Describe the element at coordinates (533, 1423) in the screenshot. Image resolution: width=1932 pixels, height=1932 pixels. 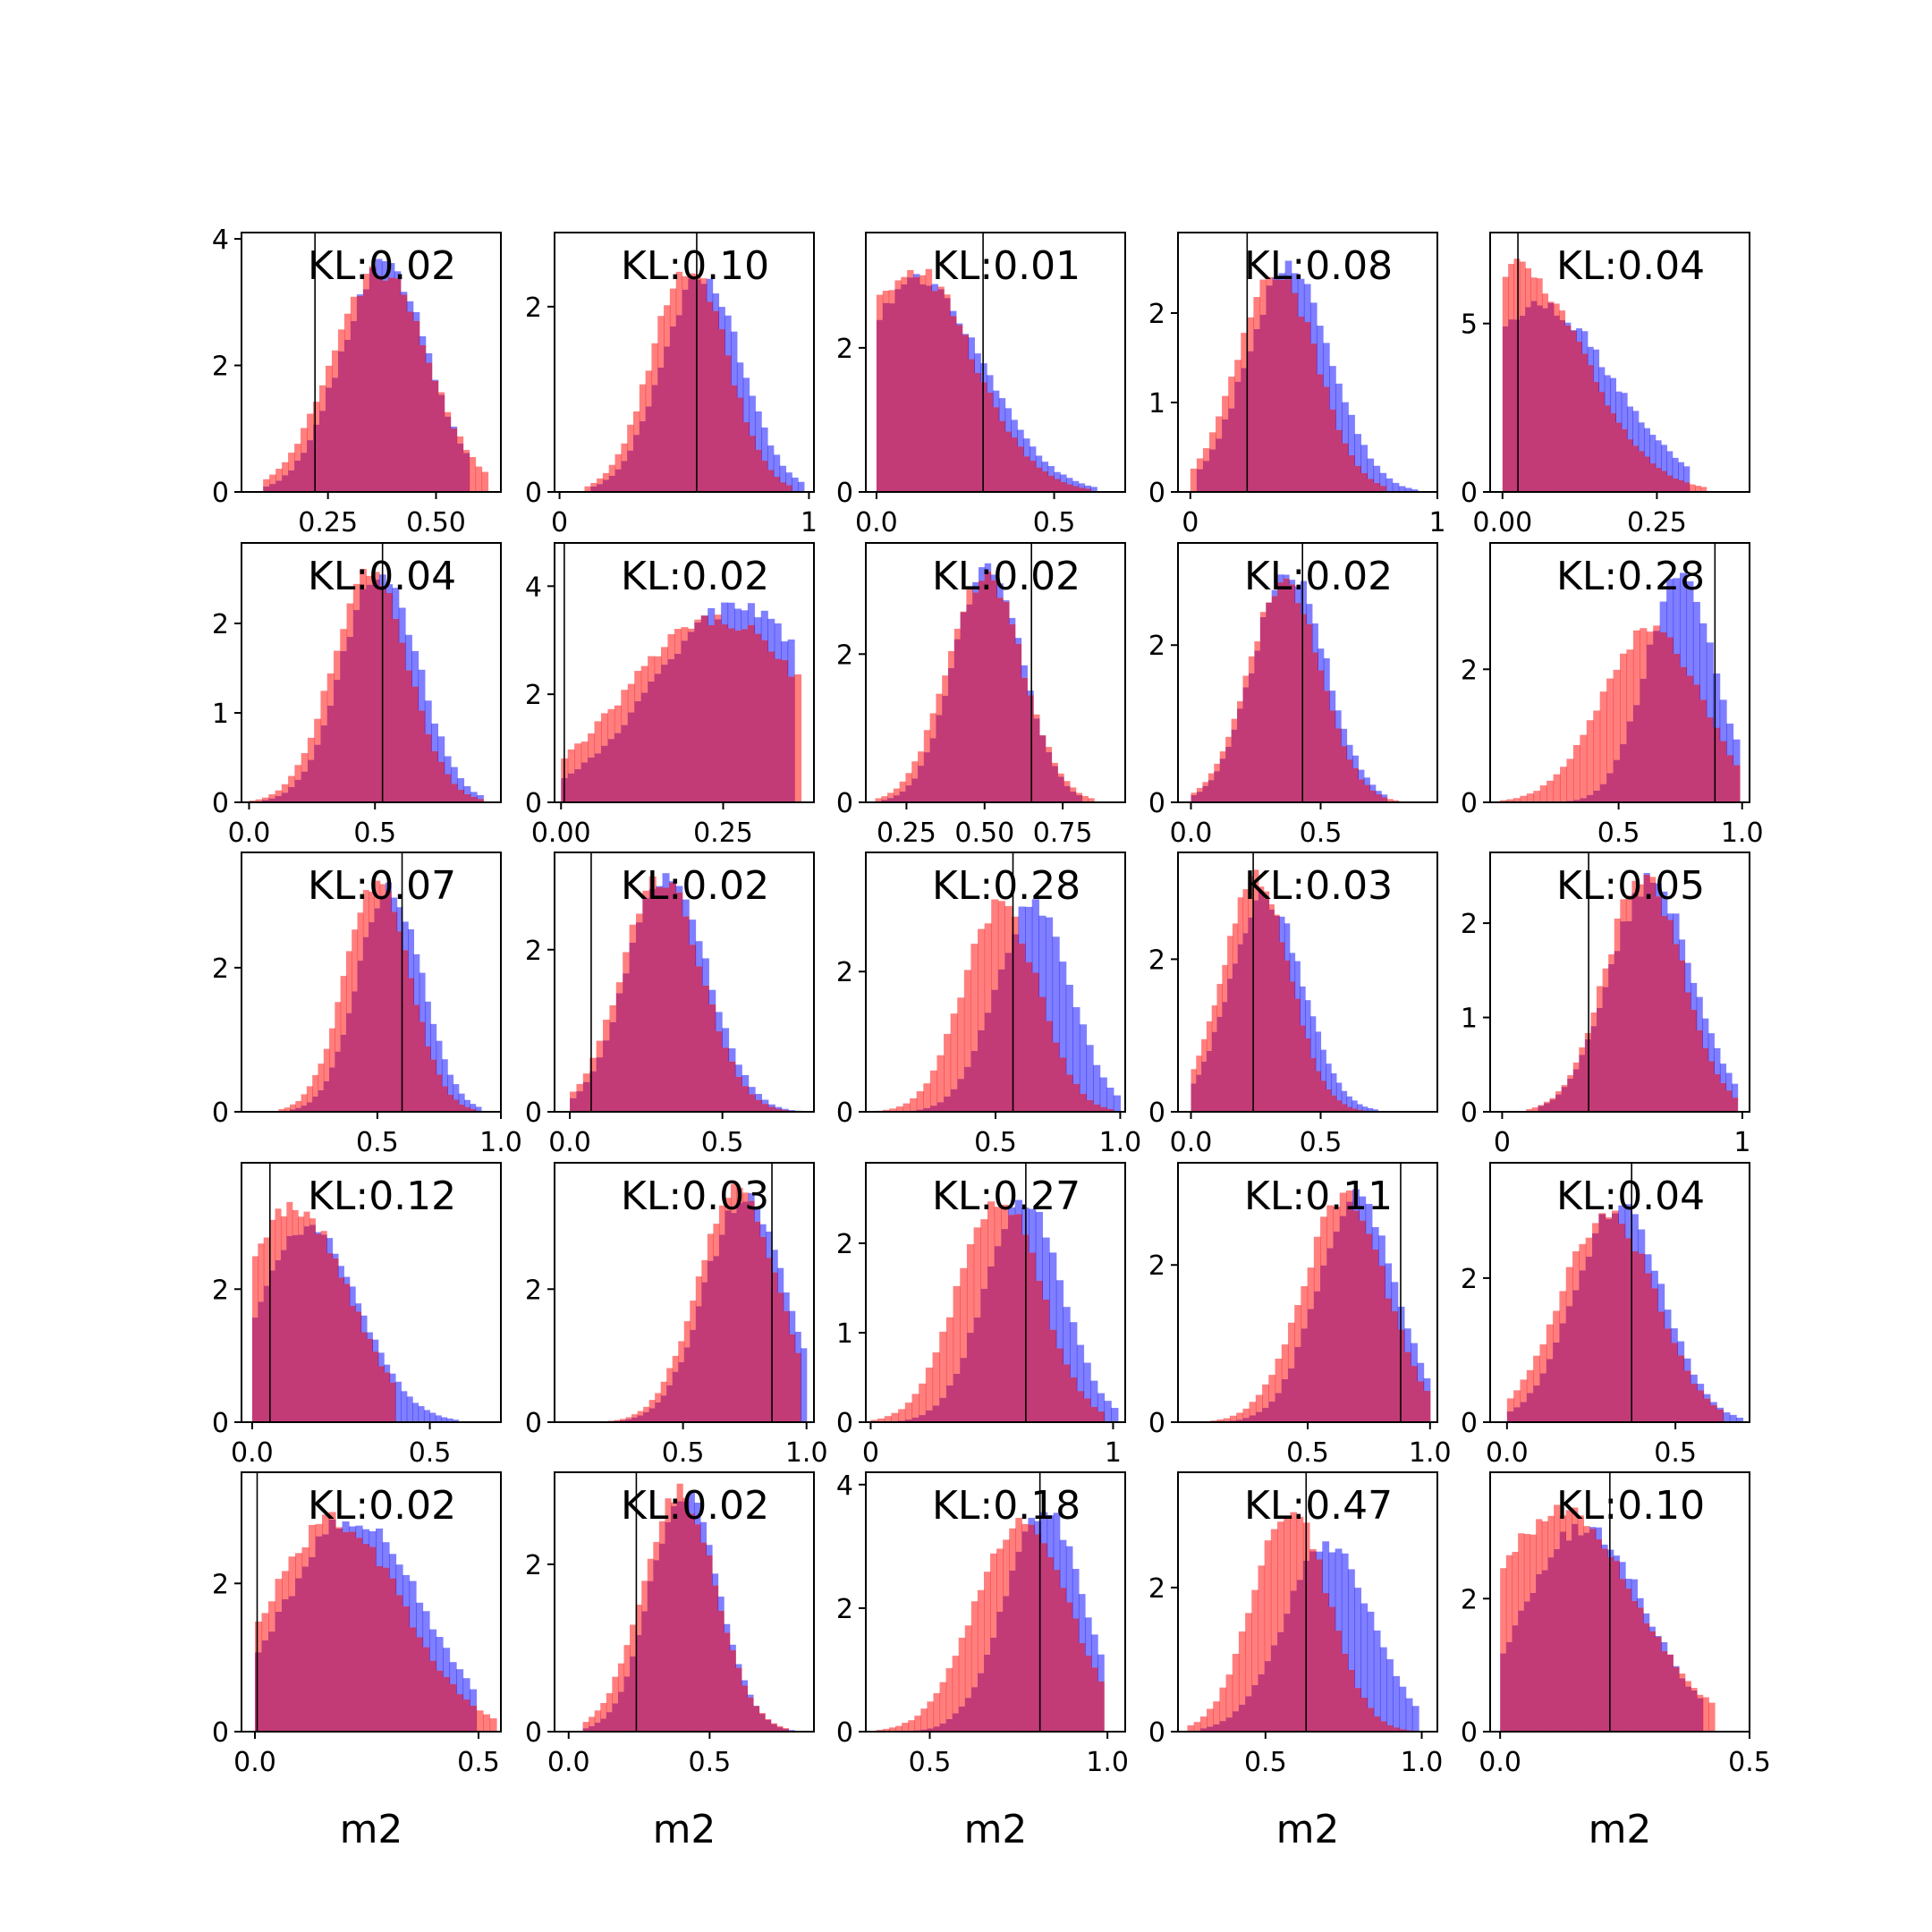
I see `y-tick-label: 0` at that location.